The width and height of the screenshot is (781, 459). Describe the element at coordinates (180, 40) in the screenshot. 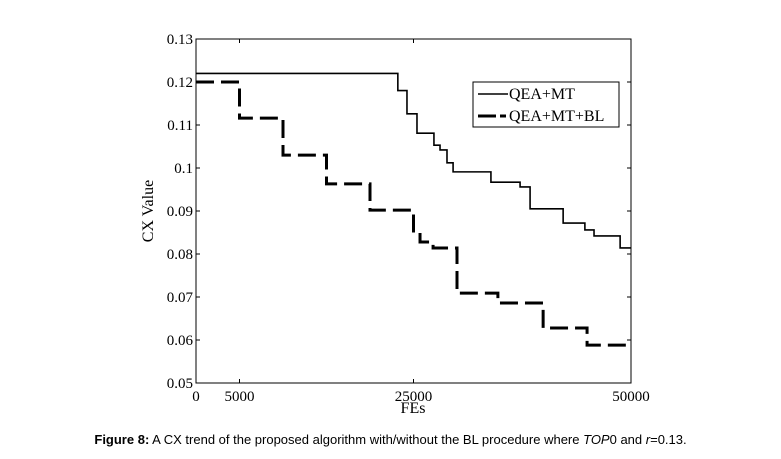

I see `y-tick-label: 0.13` at that location.